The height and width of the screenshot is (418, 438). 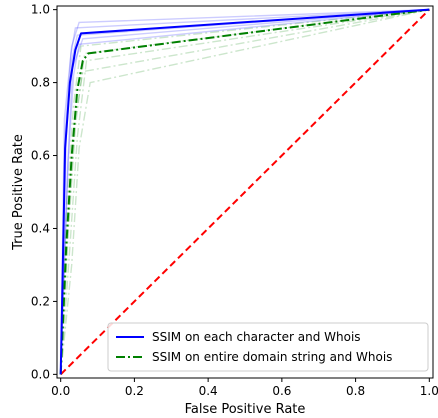 What do you see at coordinates (60, 391) in the screenshot?
I see `x-tick-label: 0.0` at bounding box center [60, 391].